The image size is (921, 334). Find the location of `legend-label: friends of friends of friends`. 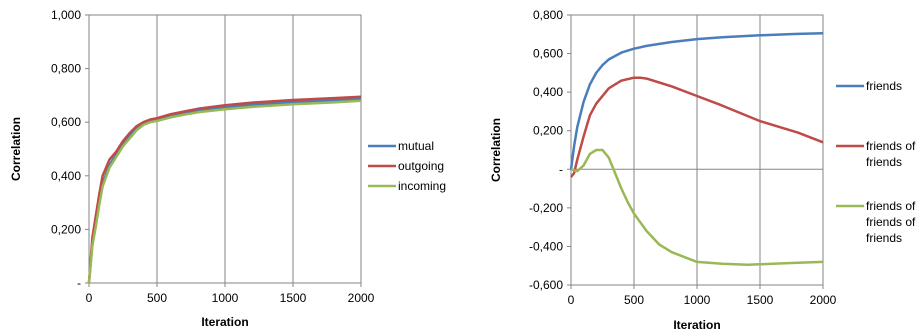

legend-label: friends of friends of friends is located at coordinates (891, 222).